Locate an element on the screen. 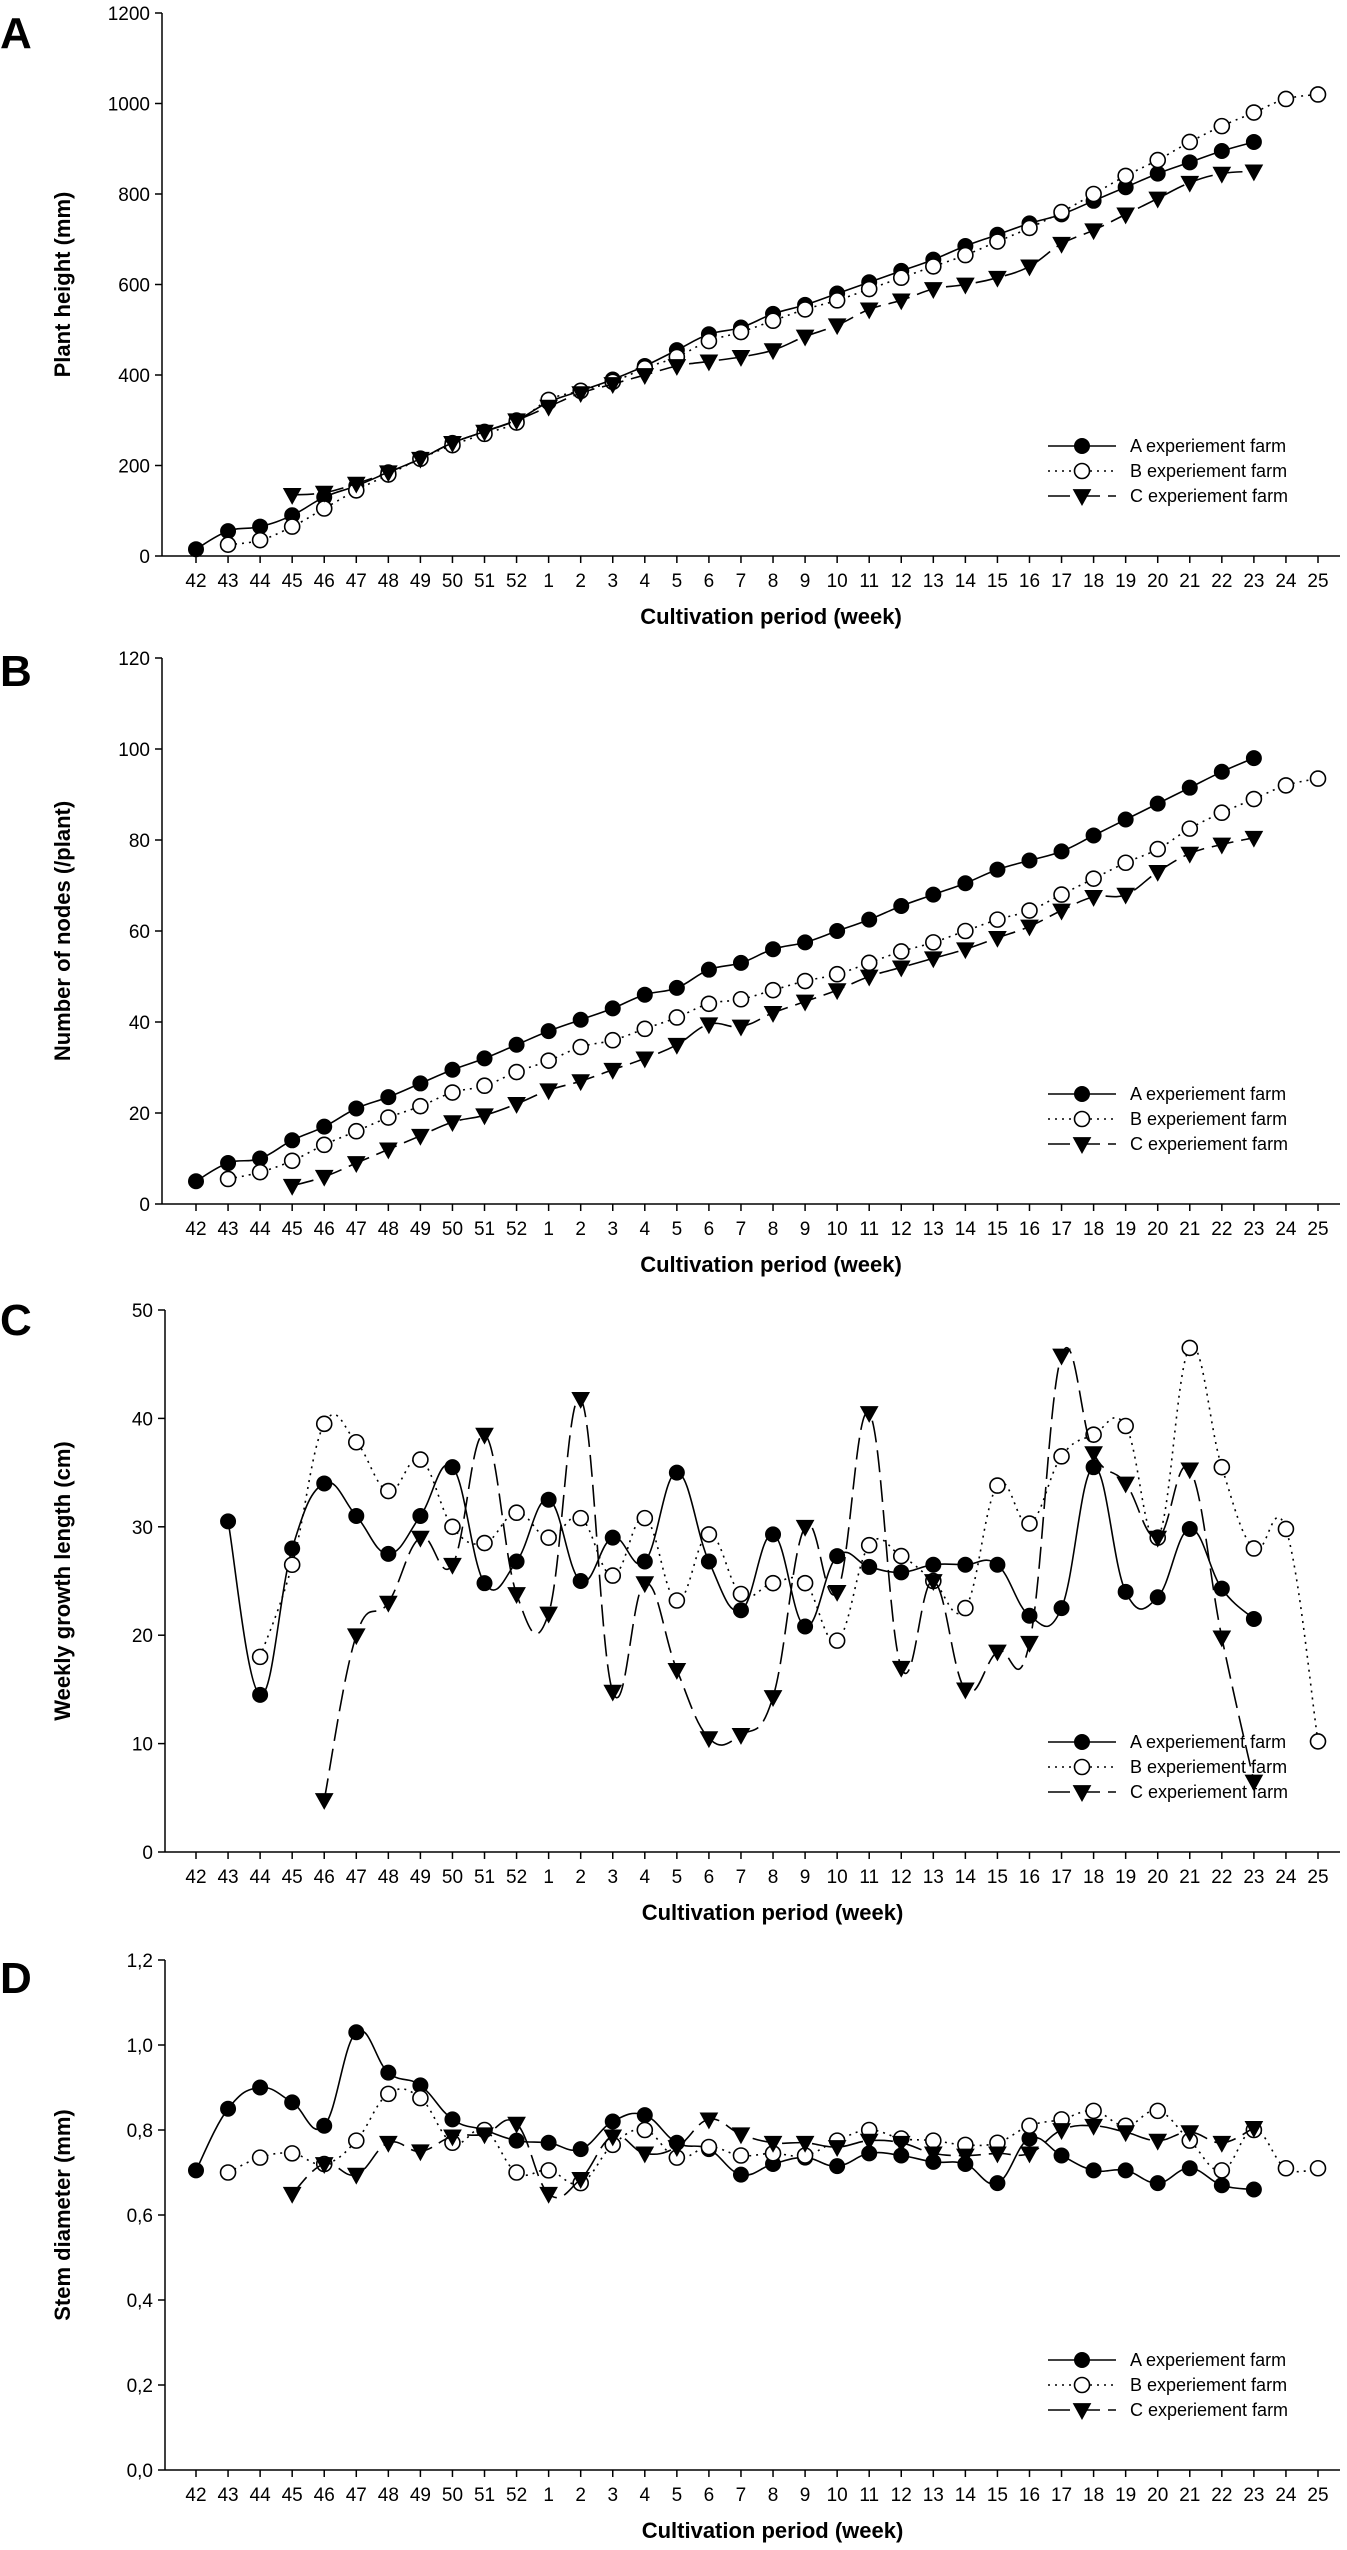 The image size is (1347, 2550). x-tick-label: 6 is located at coordinates (709, 2495).